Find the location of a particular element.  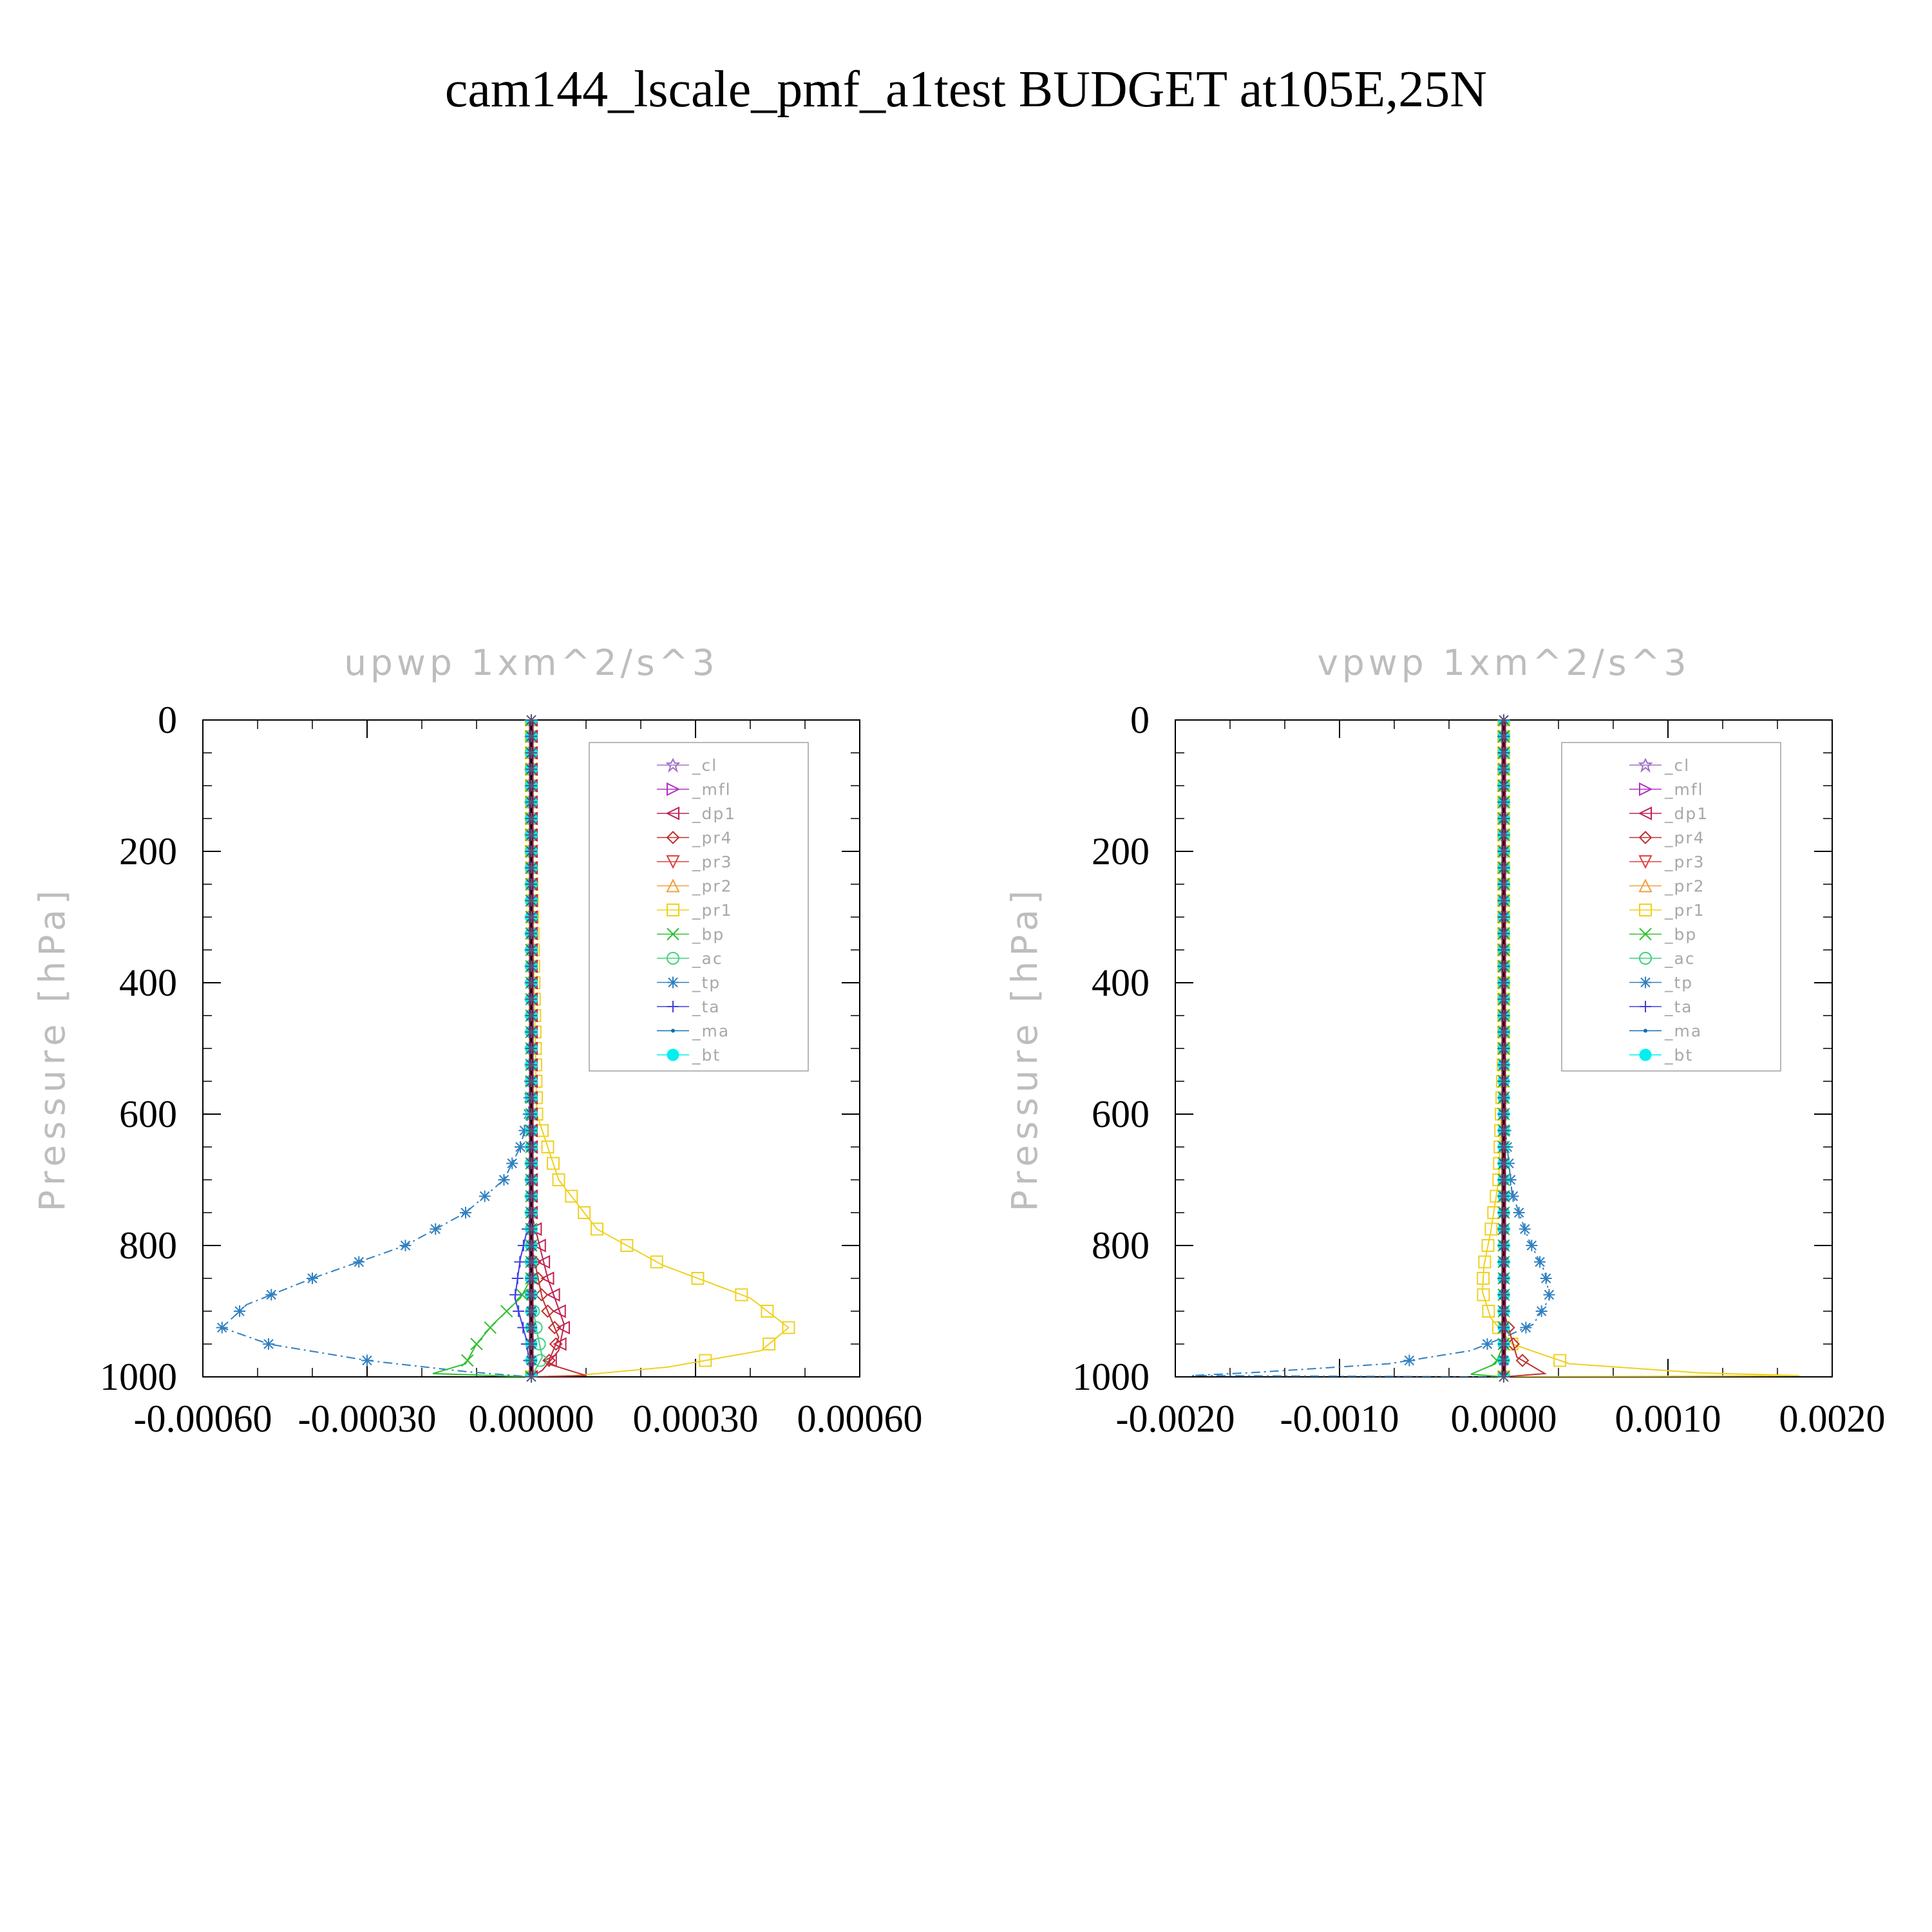

legend-label-dp1: _dp1 is located at coordinates (714, 813).